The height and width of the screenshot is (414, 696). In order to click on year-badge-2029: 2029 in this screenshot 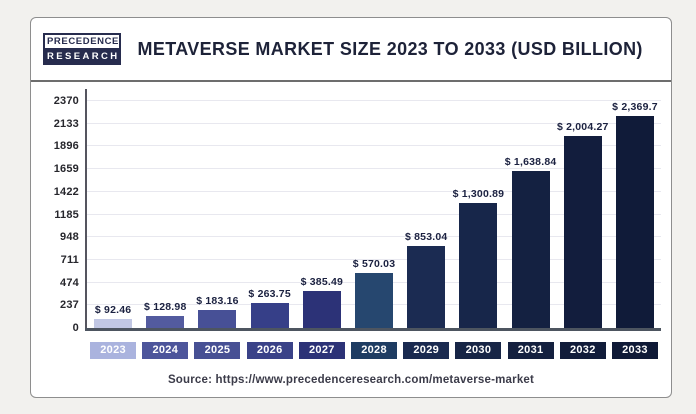, I will do `click(426, 350)`.